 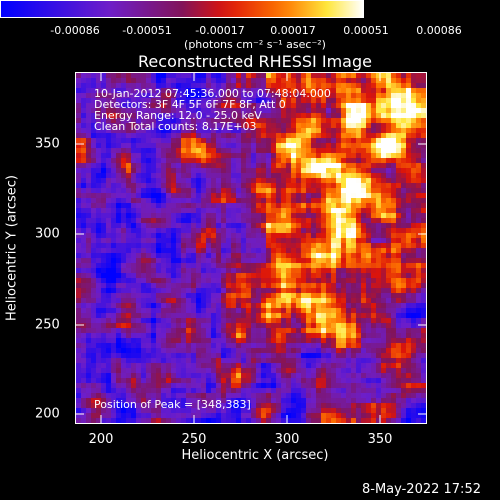 I want to click on x-tick-label: 350, so click(x=380, y=439).